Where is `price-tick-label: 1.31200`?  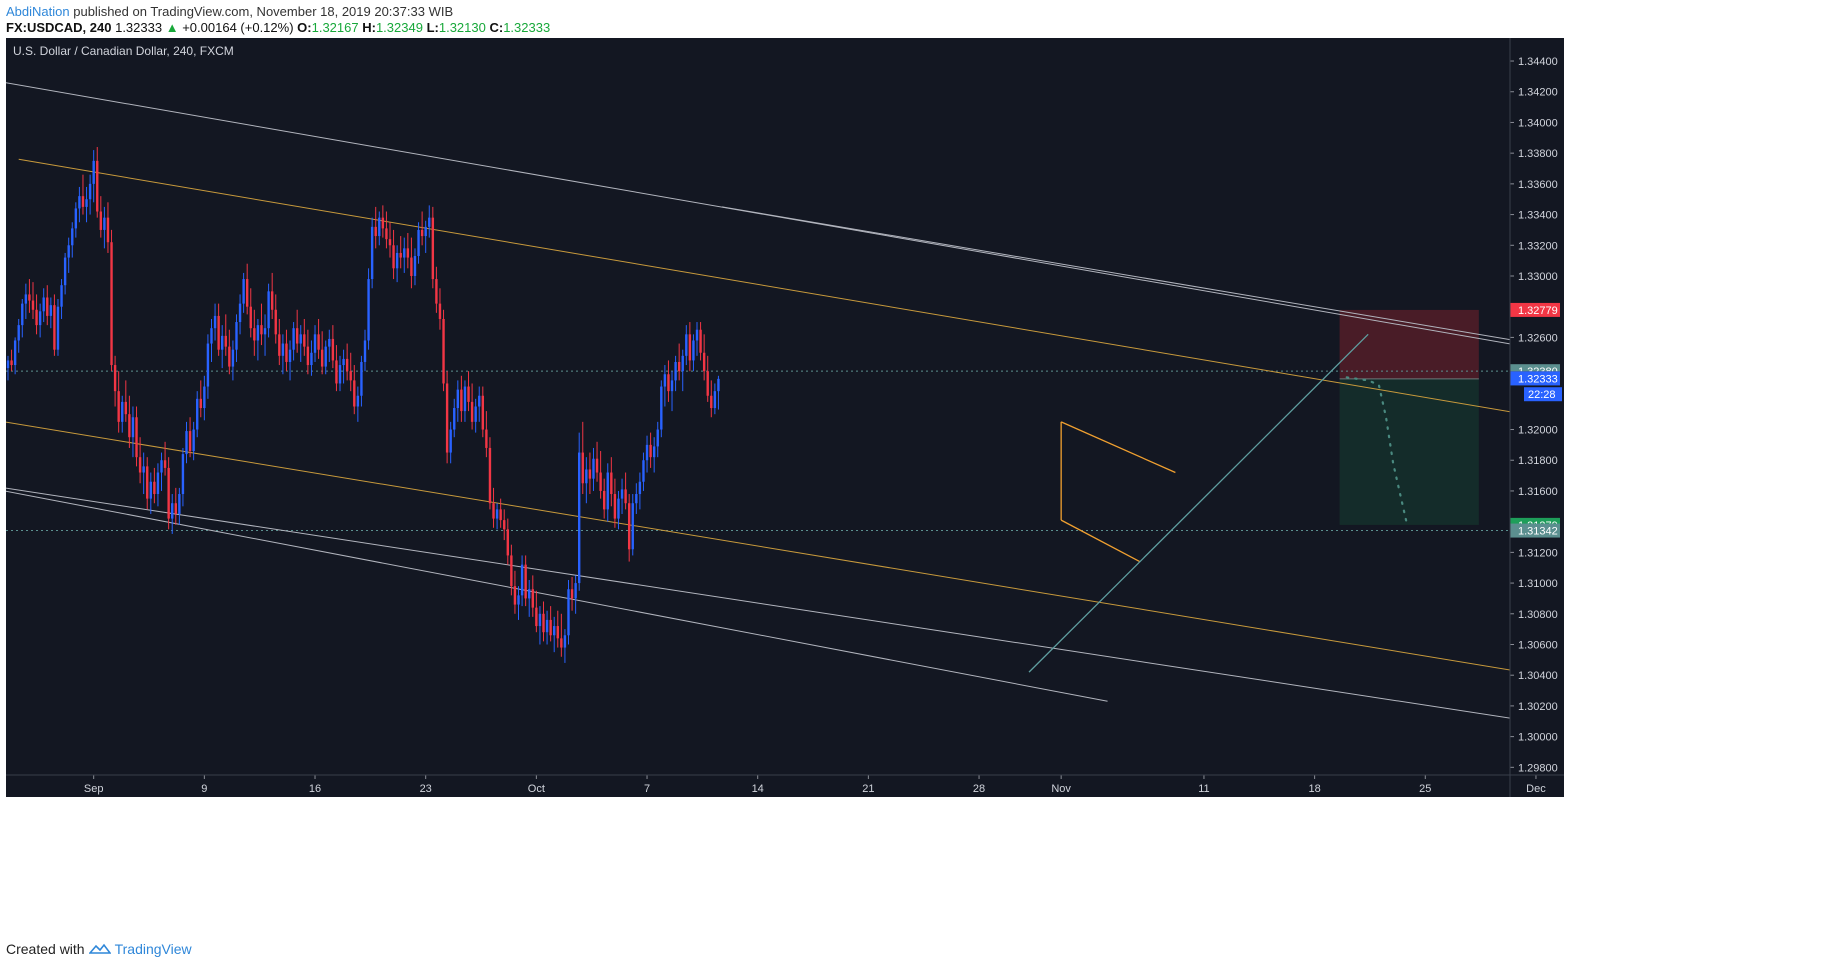
price-tick-label: 1.31200 is located at coordinates (1538, 553).